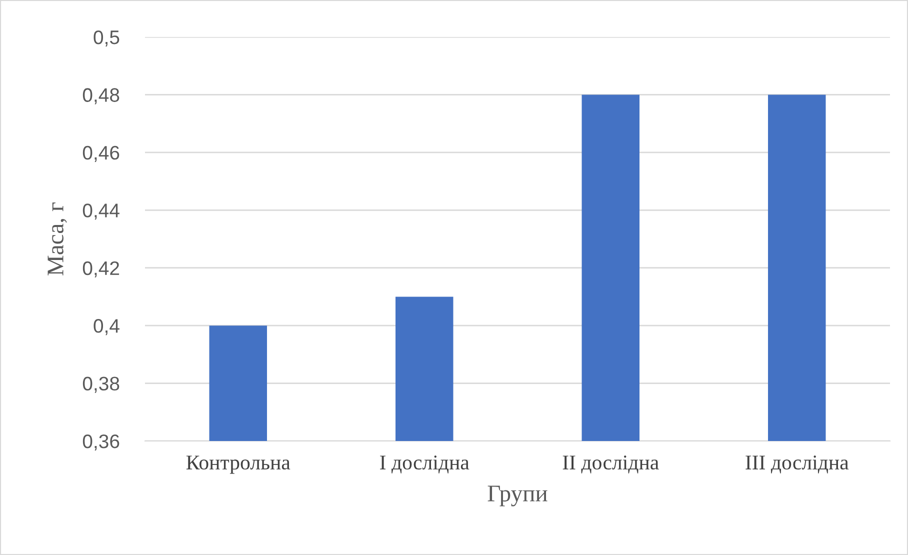 Image resolution: width=908 pixels, height=555 pixels. I want to click on y-tick-label: 0,38, so click(101, 384).